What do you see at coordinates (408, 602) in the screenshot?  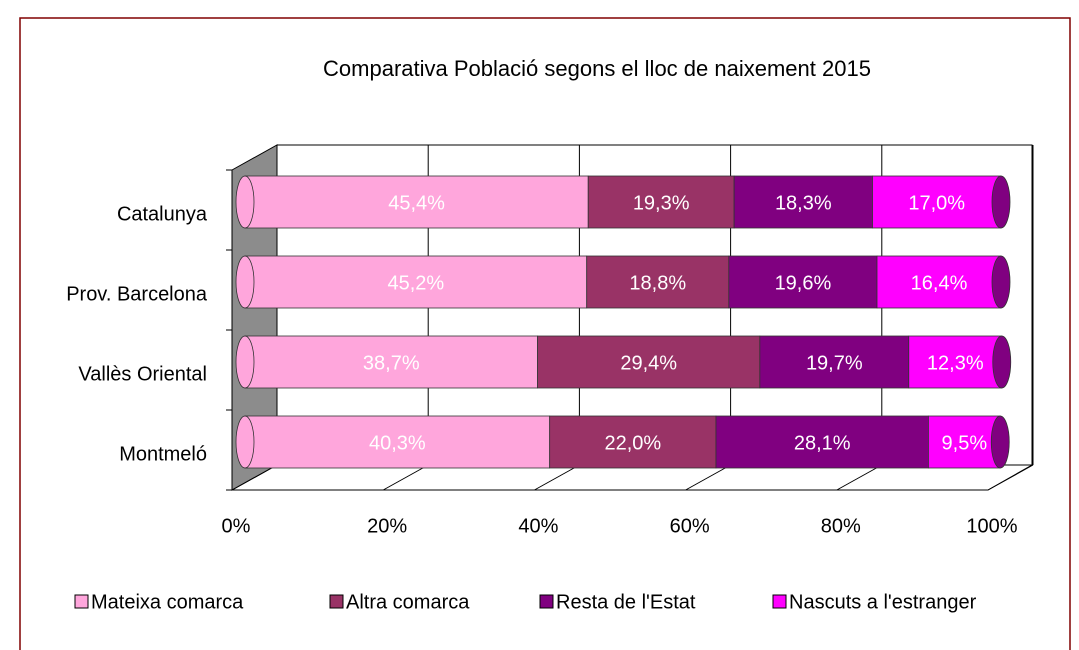 I see `legend-label: Altra comarca` at bounding box center [408, 602].